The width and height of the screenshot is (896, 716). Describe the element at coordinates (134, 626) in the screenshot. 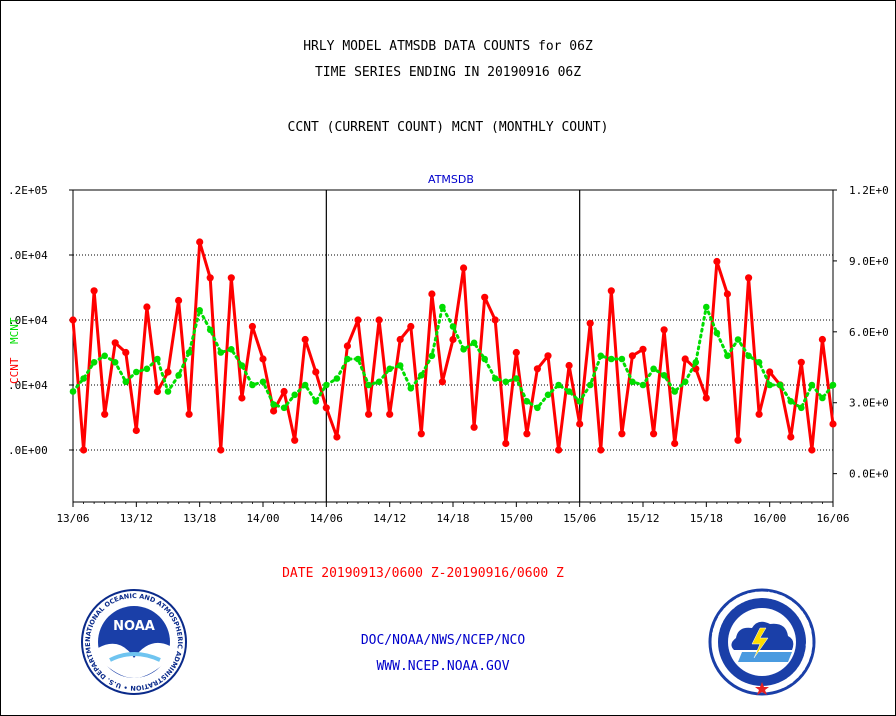

I see `noaa-logo-text: NOAA` at that location.